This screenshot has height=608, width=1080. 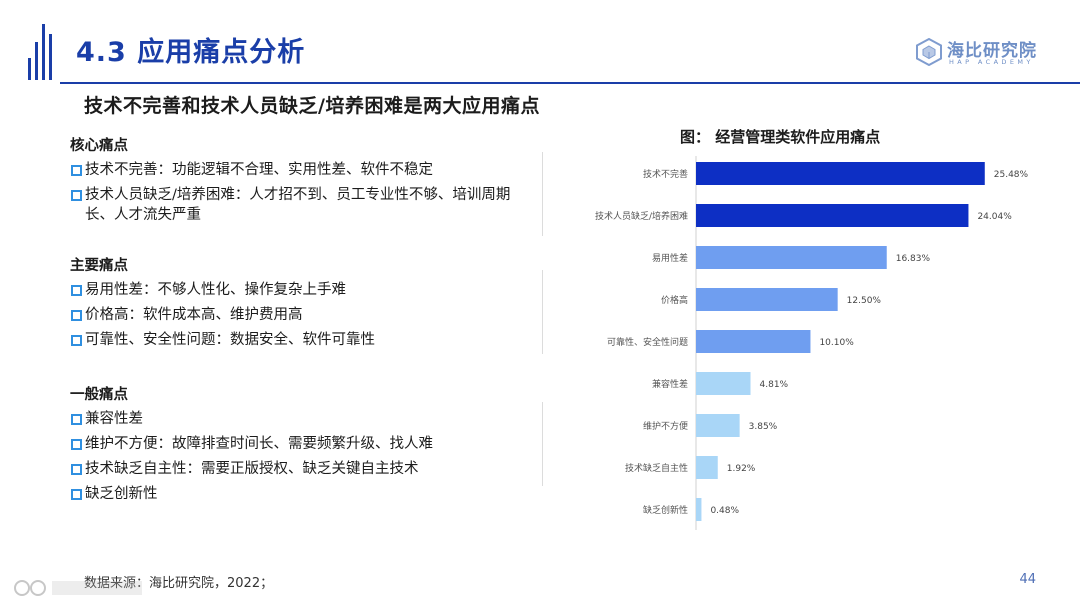 What do you see at coordinates (992, 51) in the screenshot?
I see `logo-chinese-name: 海比研究院` at bounding box center [992, 51].